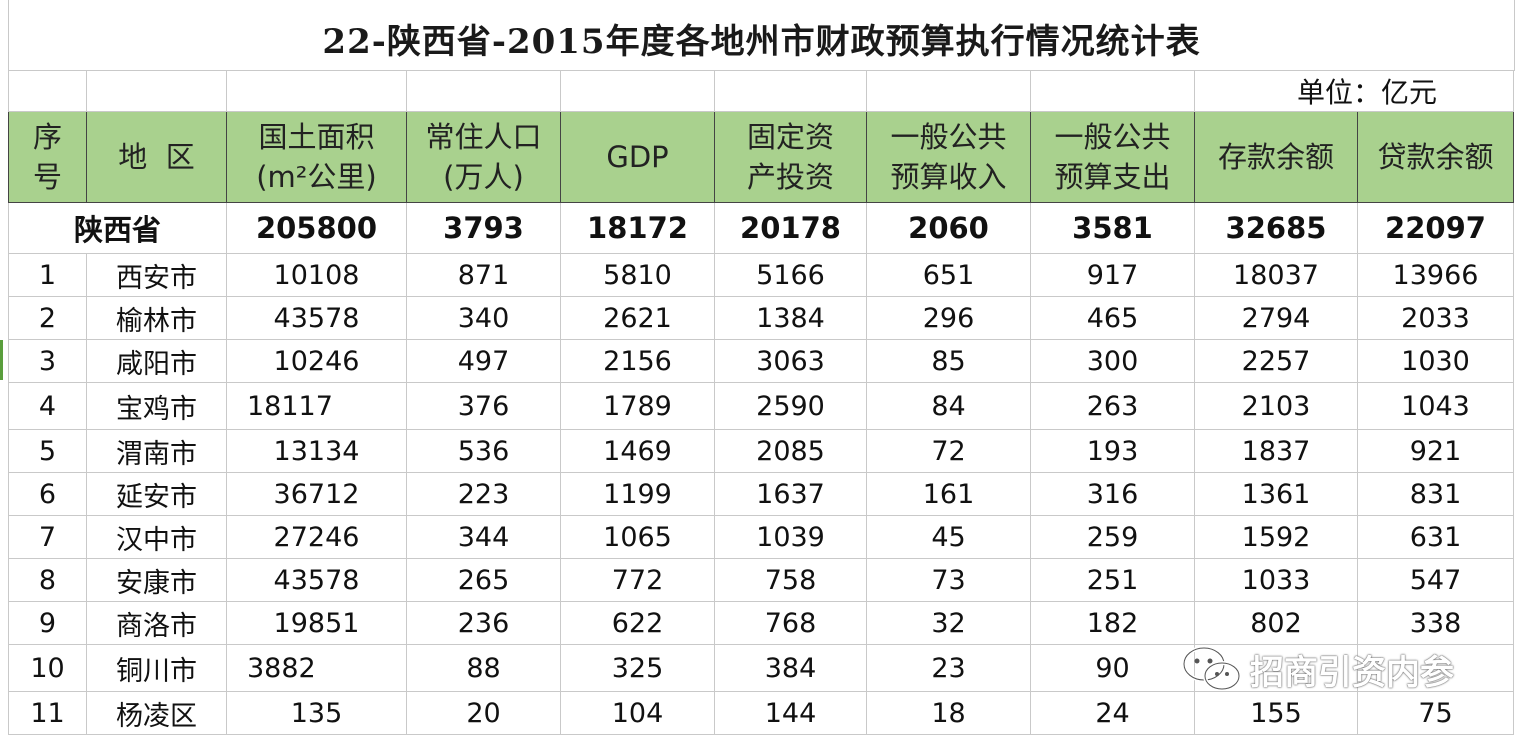 The height and width of the screenshot is (736, 1519). I want to click on cell-loans: 22097, so click(1435, 228).